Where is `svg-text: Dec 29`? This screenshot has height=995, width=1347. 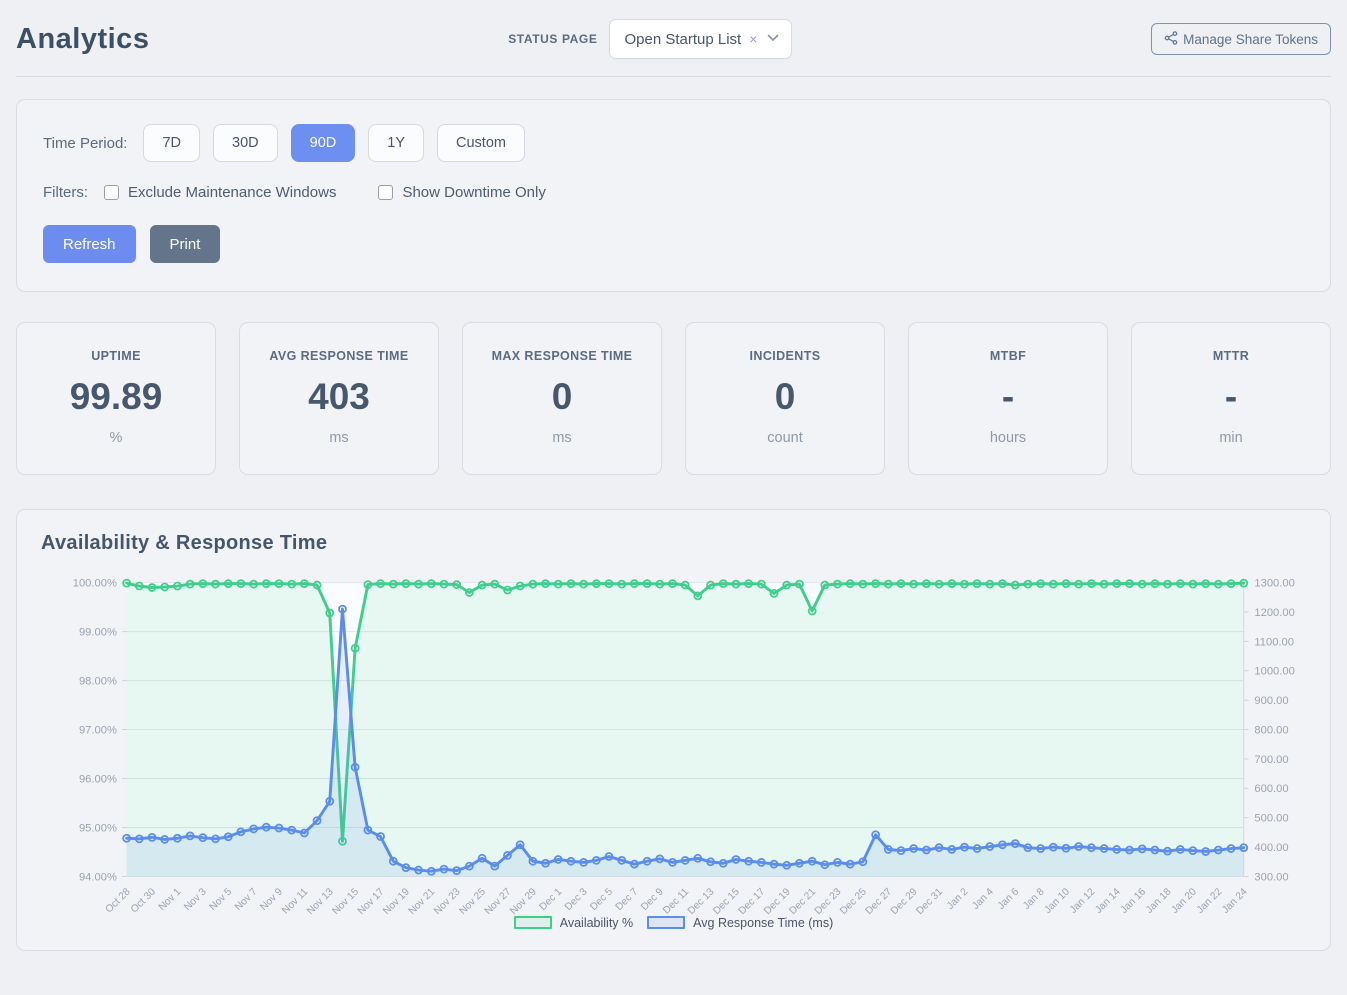
svg-text: Dec 29 is located at coordinates (904, 901).